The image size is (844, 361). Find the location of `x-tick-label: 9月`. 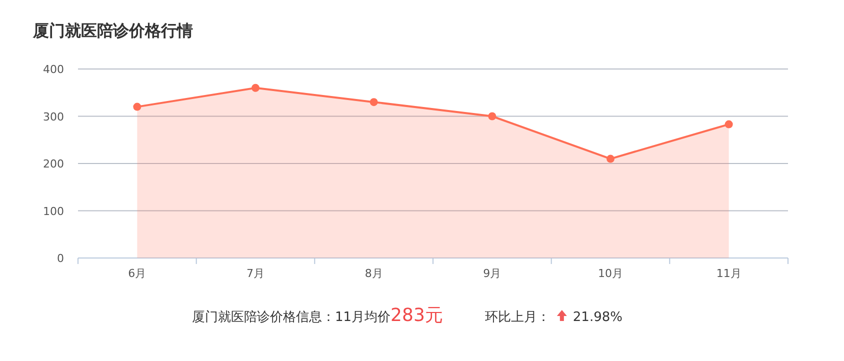

x-tick-label: 9月 is located at coordinates (492, 273).